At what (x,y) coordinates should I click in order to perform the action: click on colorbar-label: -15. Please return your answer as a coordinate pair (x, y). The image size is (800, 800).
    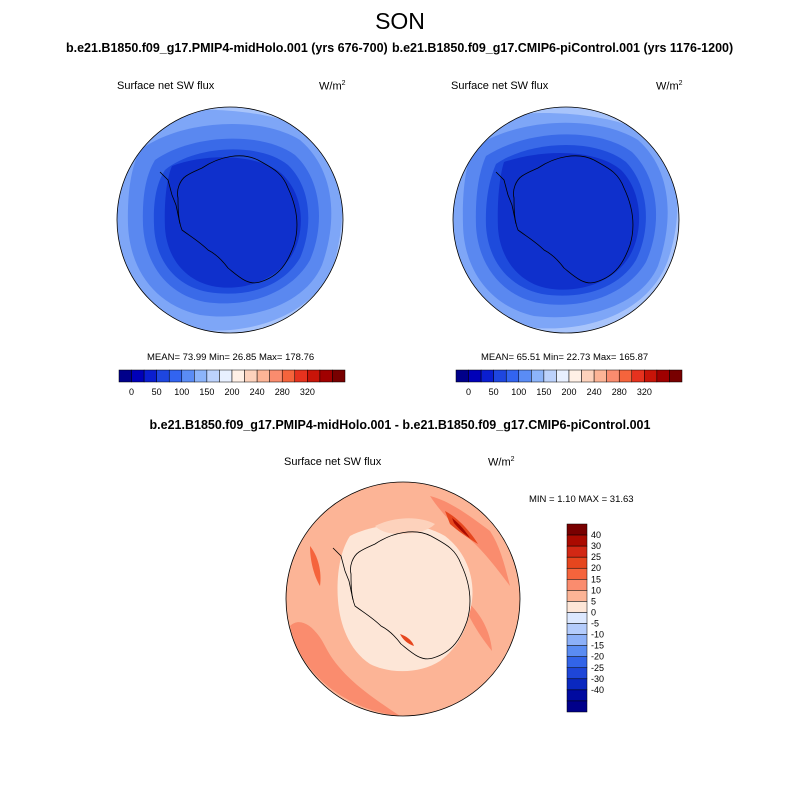
    Looking at the image, I should click on (597, 646).